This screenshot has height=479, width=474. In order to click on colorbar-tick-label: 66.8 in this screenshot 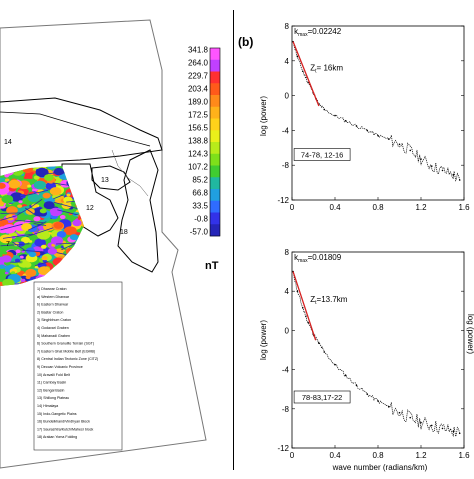, I will do `click(200, 193)`.